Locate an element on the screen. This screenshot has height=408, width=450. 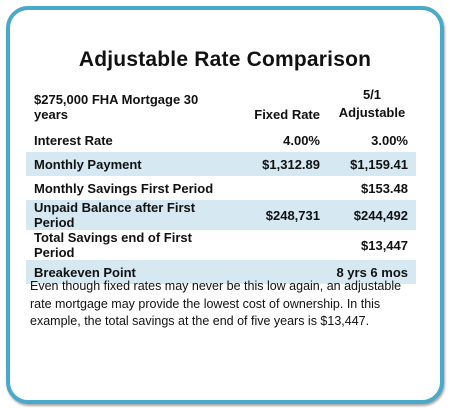
header-adjustable-line2: Adjustable is located at coordinates (372, 112).